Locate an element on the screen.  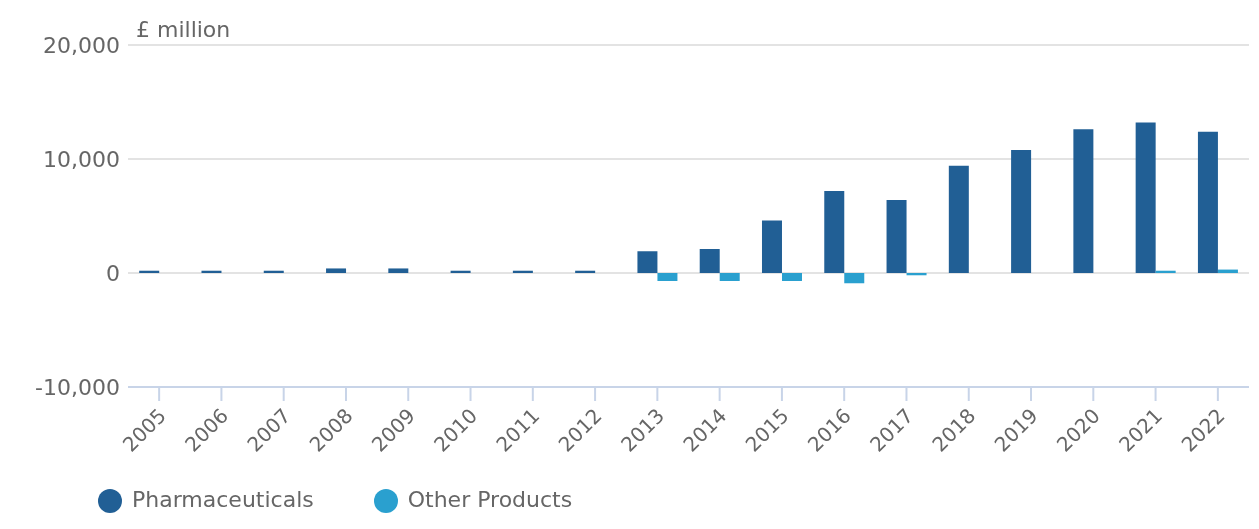
y-tick-label: 10,000 is located at coordinates (81, 159).